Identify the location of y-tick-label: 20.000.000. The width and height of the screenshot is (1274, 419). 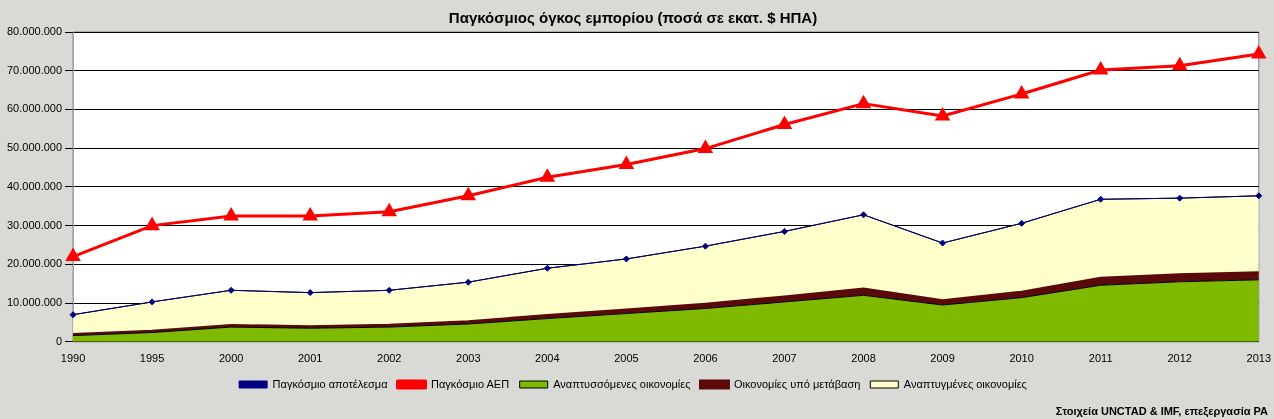
(34, 263).